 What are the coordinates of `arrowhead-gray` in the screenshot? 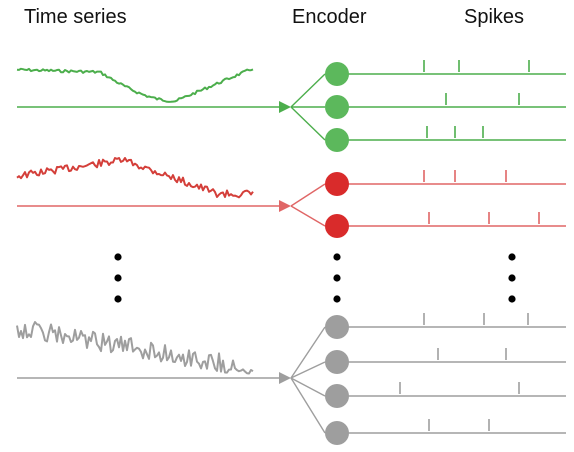 It's located at (285, 378).